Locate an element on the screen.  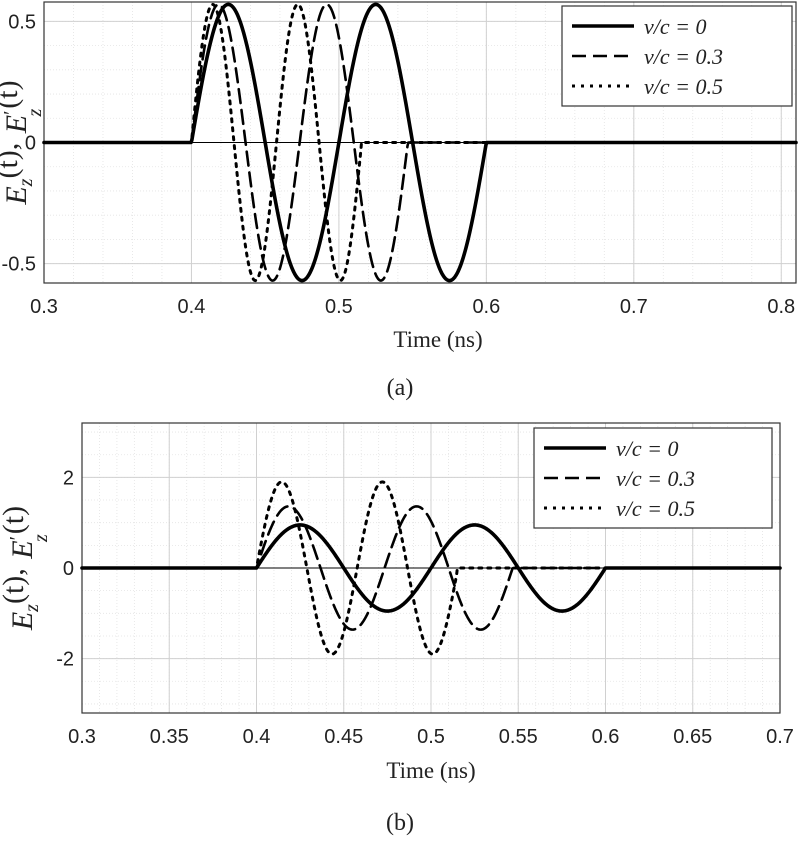
x-tick-label: 0.45 is located at coordinates (343, 737).